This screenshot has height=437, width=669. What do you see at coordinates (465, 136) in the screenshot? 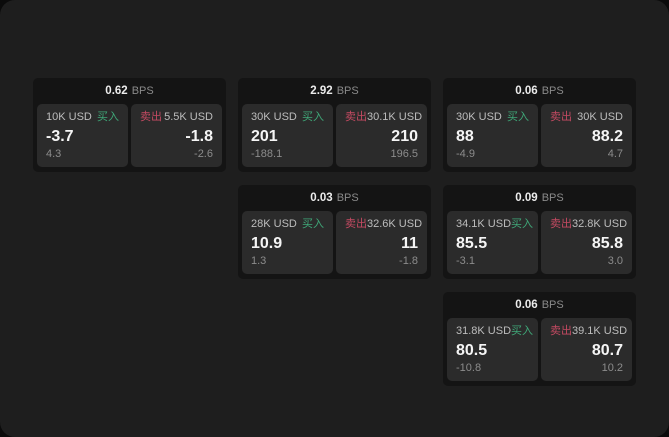
I see `buy-price: 88` at bounding box center [465, 136].